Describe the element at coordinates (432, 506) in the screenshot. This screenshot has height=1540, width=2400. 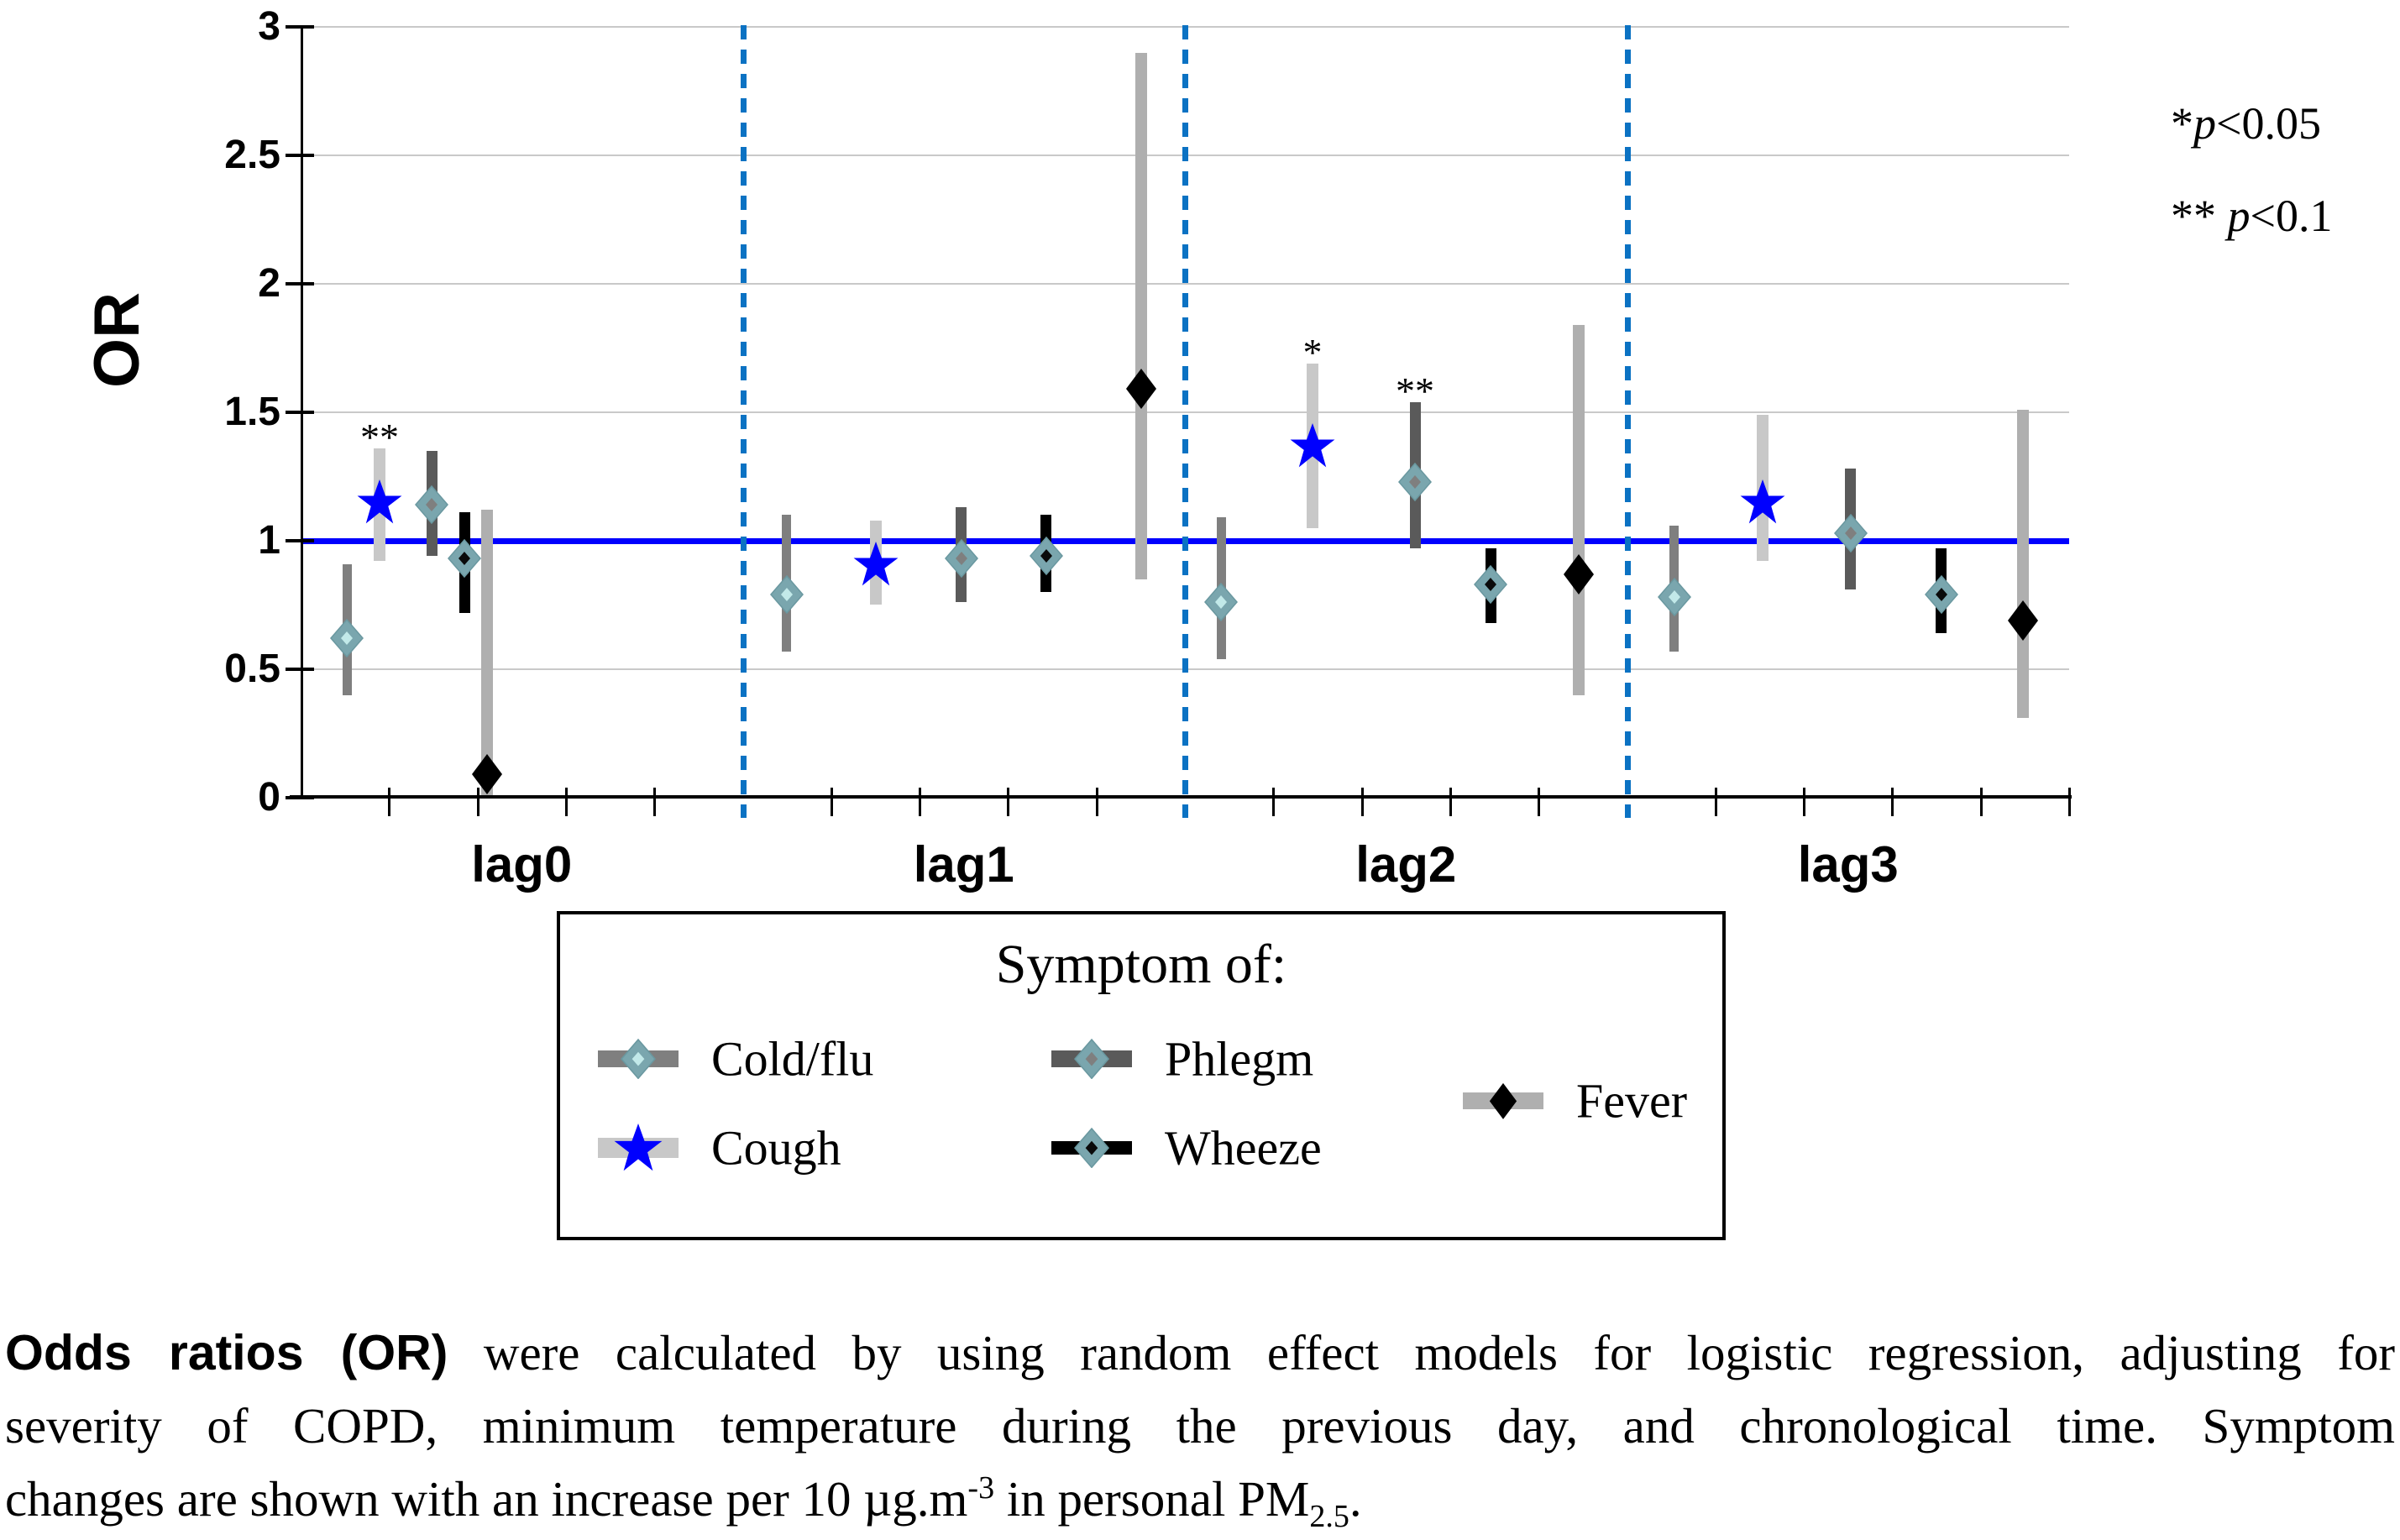
I see `phlegm-marker-lag0` at that location.